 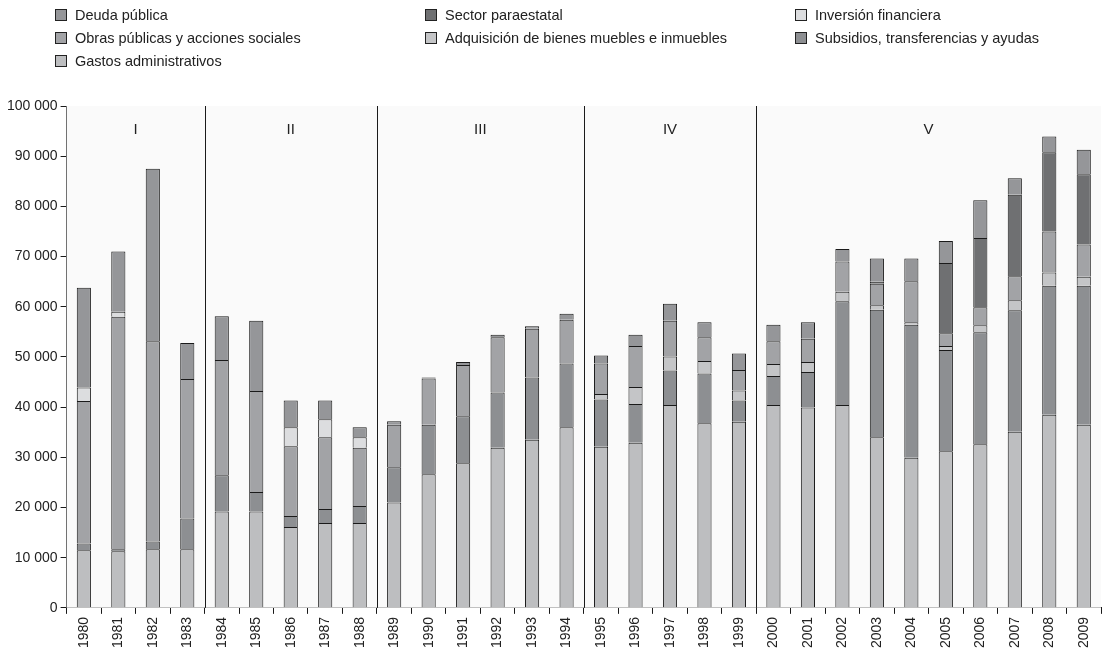 I want to click on legend-label: Subsidios, transferencias y ayudas, so click(x=927, y=38).